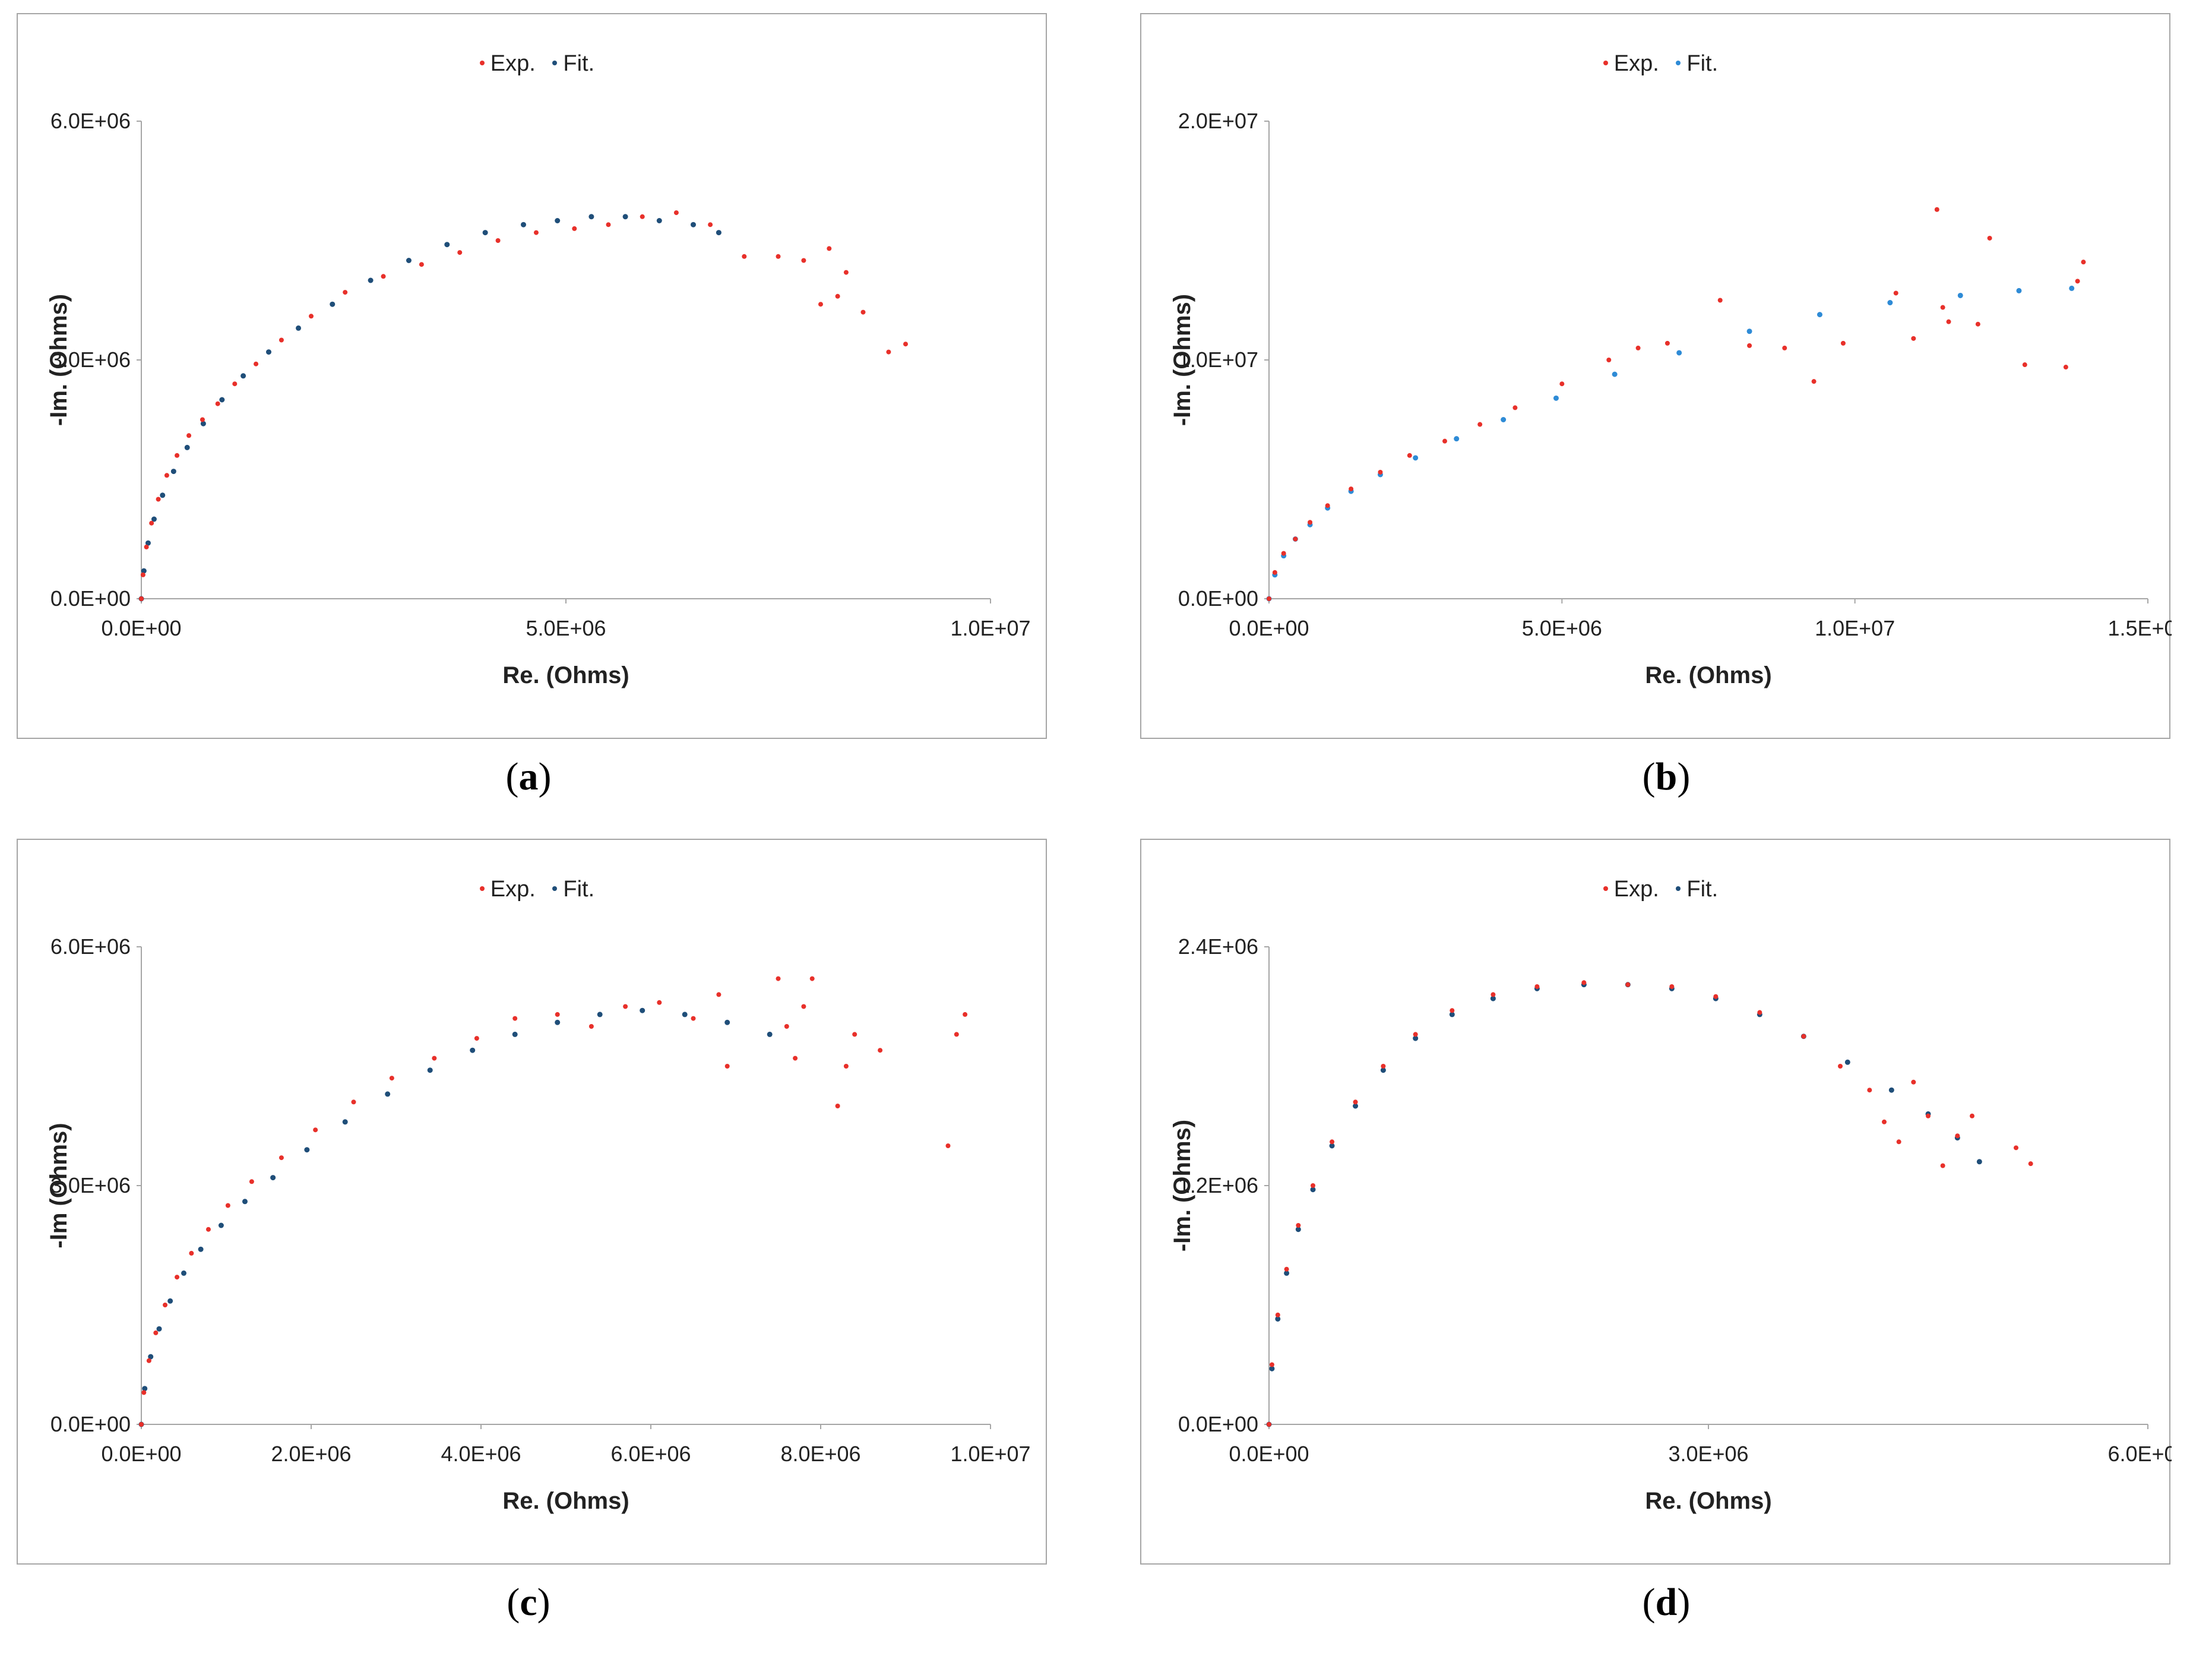 This screenshot has height=1659, width=2212. I want to click on y-tick-label: 3.0E+06, so click(90, 360).